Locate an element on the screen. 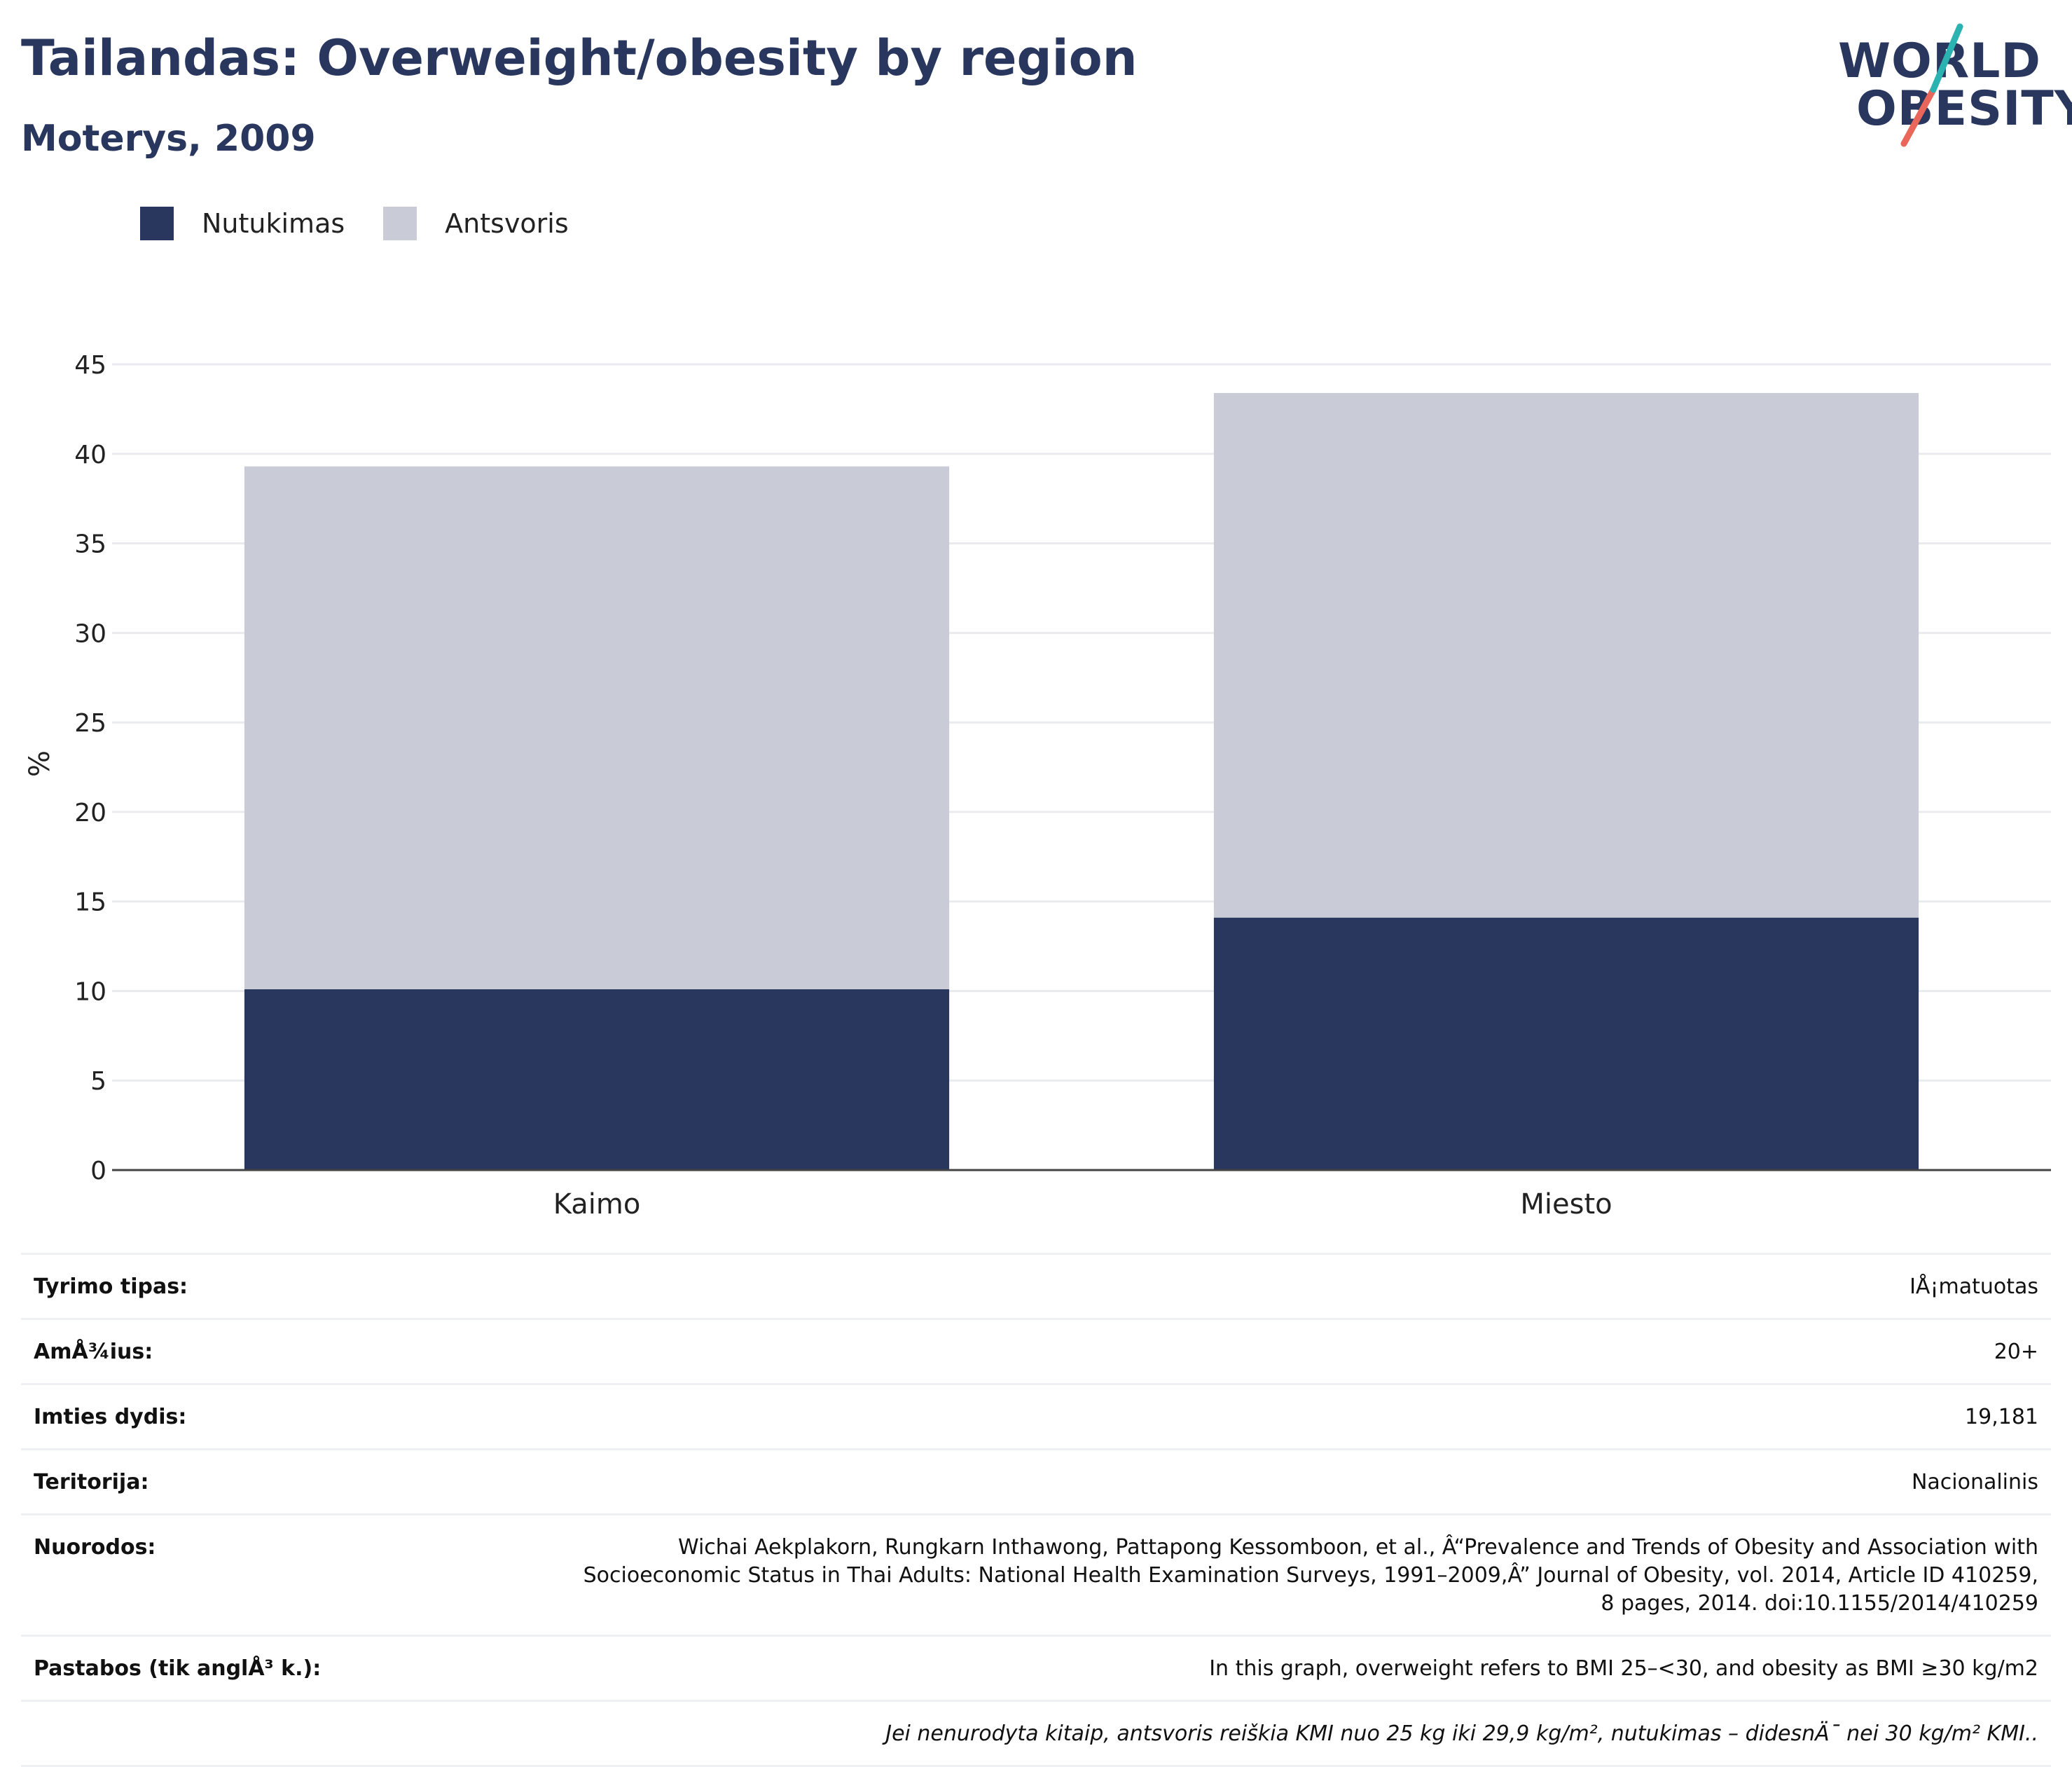 This screenshot has height=1767, width=2072. x-axis-labels: Kaimo Miesto is located at coordinates (1083, 1204).